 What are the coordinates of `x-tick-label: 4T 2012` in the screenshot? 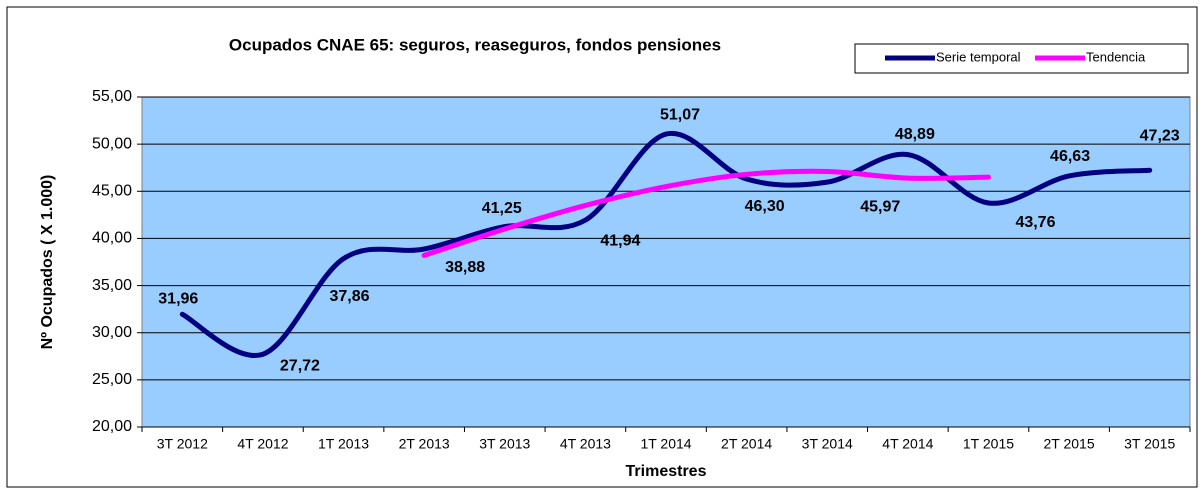 It's located at (262, 444).